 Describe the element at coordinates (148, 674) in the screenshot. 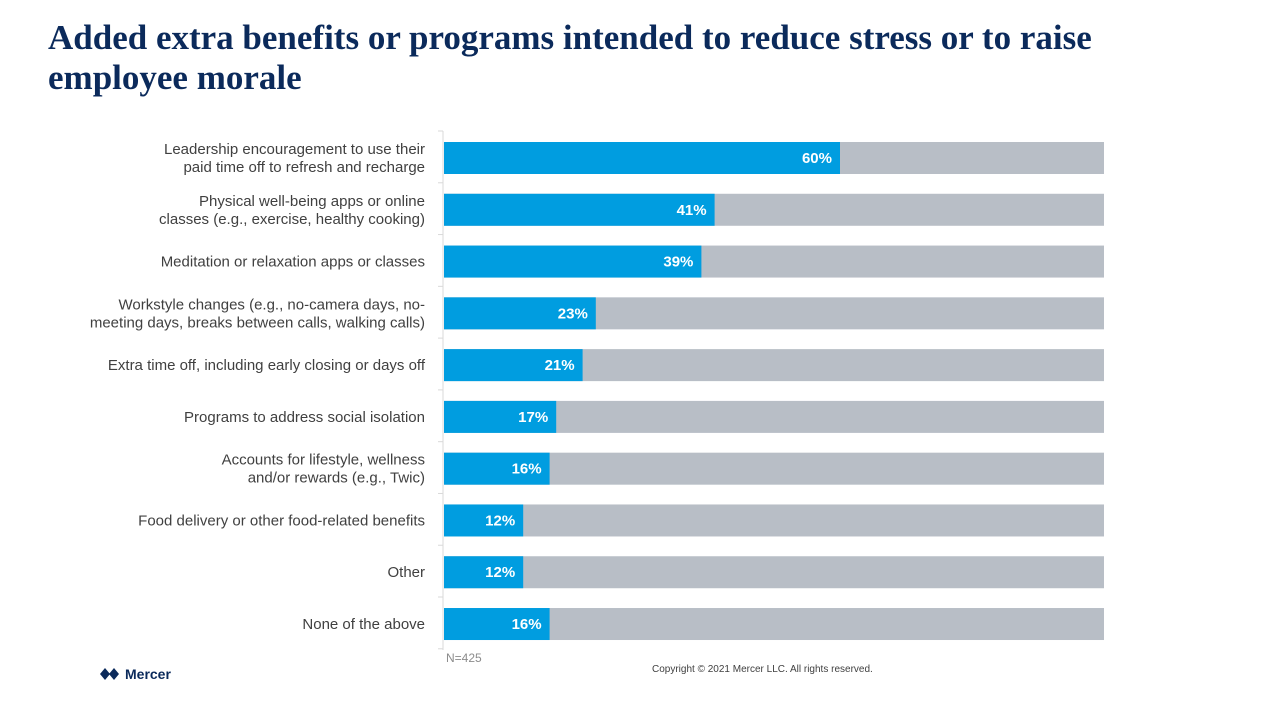

I see `logo-text: Mercer` at that location.